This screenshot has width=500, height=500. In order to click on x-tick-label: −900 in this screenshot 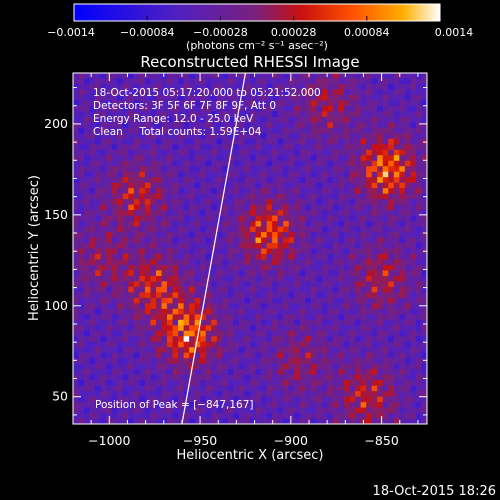, I will do `click(291, 440)`.